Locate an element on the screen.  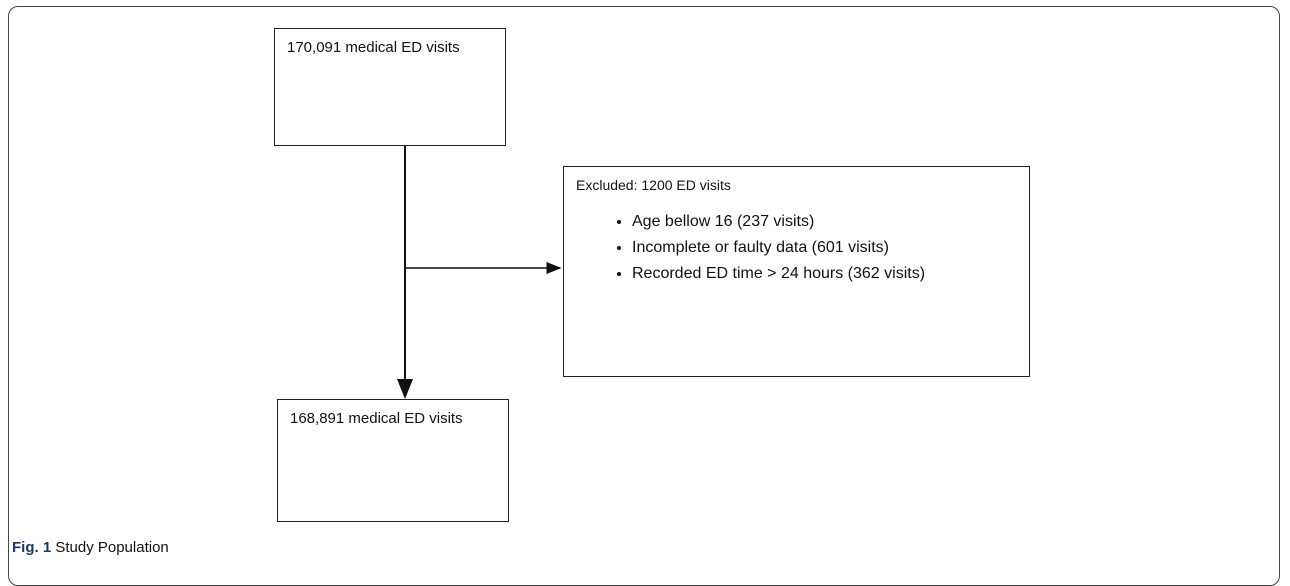
exclusion-item: Age bellow 16 (237 visits) is located at coordinates (778, 222).